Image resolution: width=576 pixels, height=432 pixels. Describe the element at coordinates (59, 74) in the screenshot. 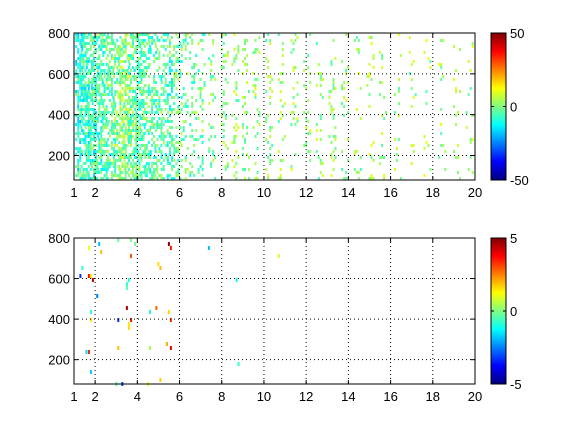

I see `y-tick-label: 600` at that location.